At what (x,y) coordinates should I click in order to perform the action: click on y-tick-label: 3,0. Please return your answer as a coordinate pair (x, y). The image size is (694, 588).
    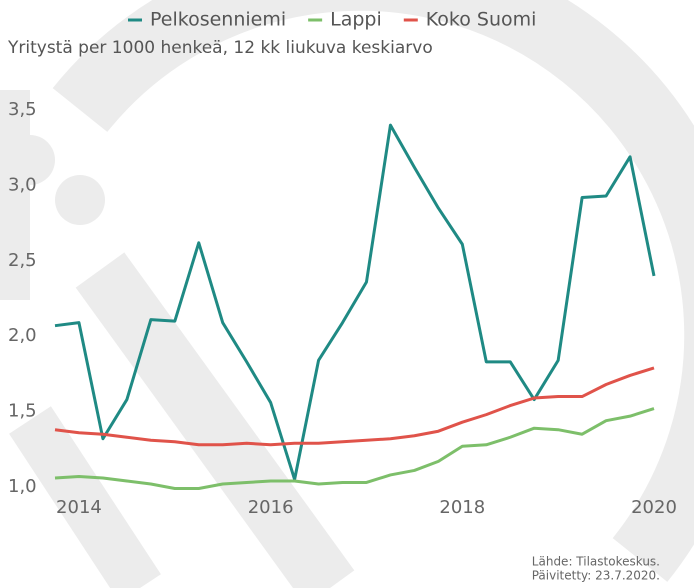
    Looking at the image, I should click on (22, 184).